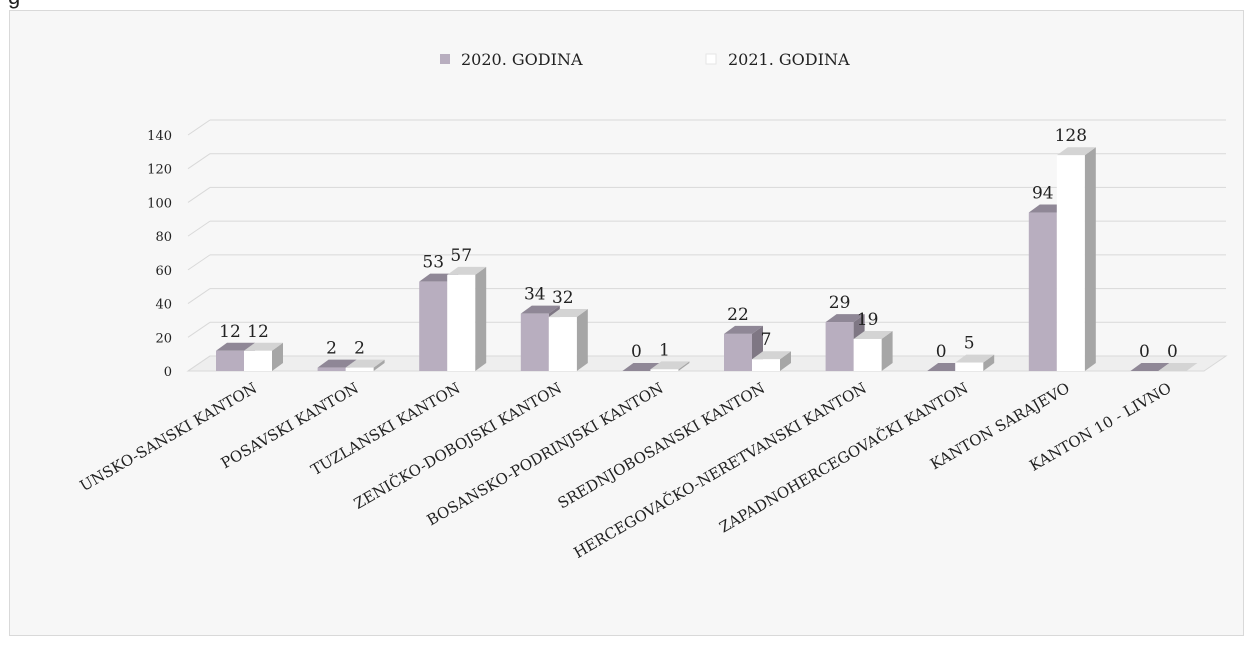  Describe the element at coordinates (159, 170) in the screenshot. I see `y-tick-label: 120` at that location.